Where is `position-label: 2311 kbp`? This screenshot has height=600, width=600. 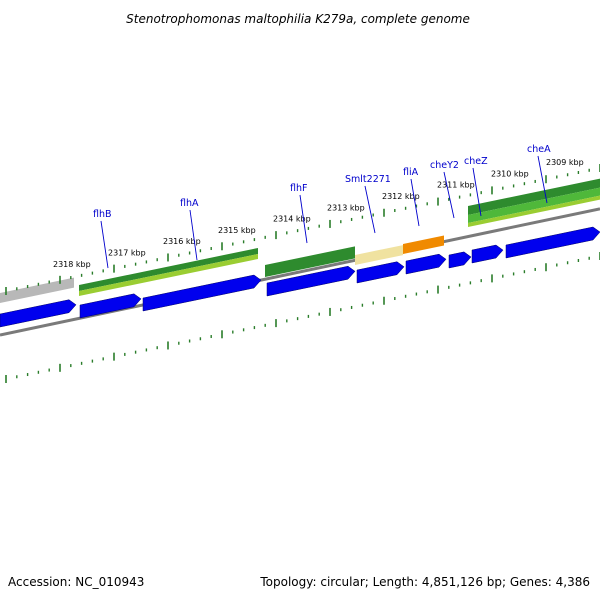
position-label: 2311 kbp is located at coordinates (456, 185).